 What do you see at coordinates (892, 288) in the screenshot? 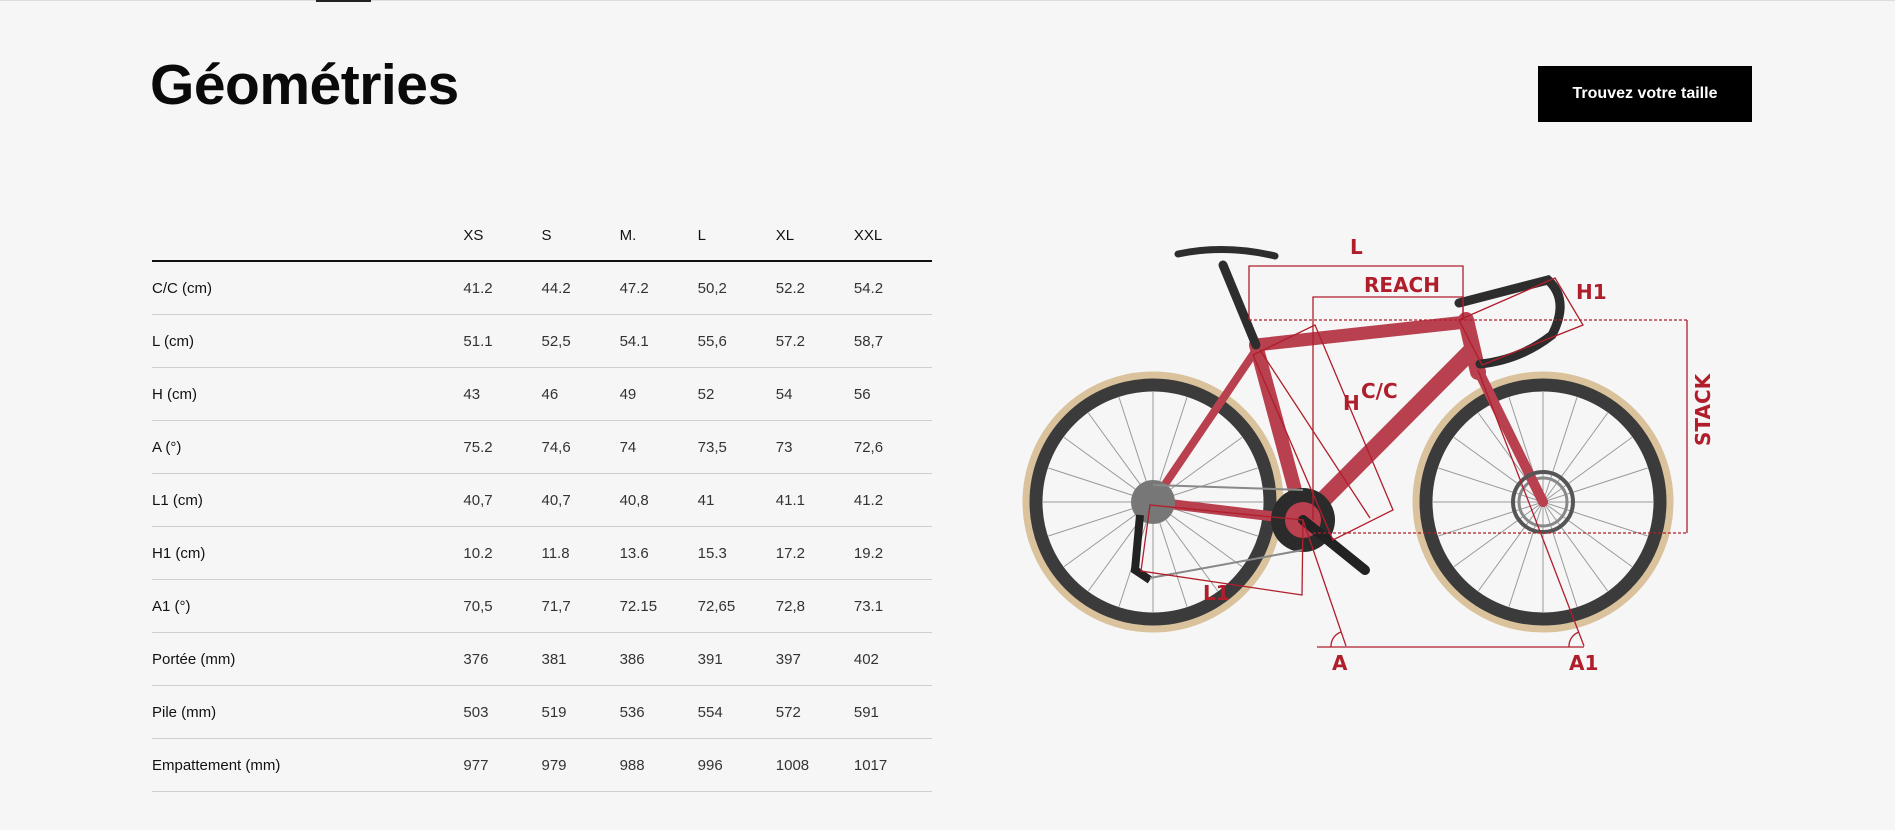
I see `cell-value: 54.2` at bounding box center [892, 288].